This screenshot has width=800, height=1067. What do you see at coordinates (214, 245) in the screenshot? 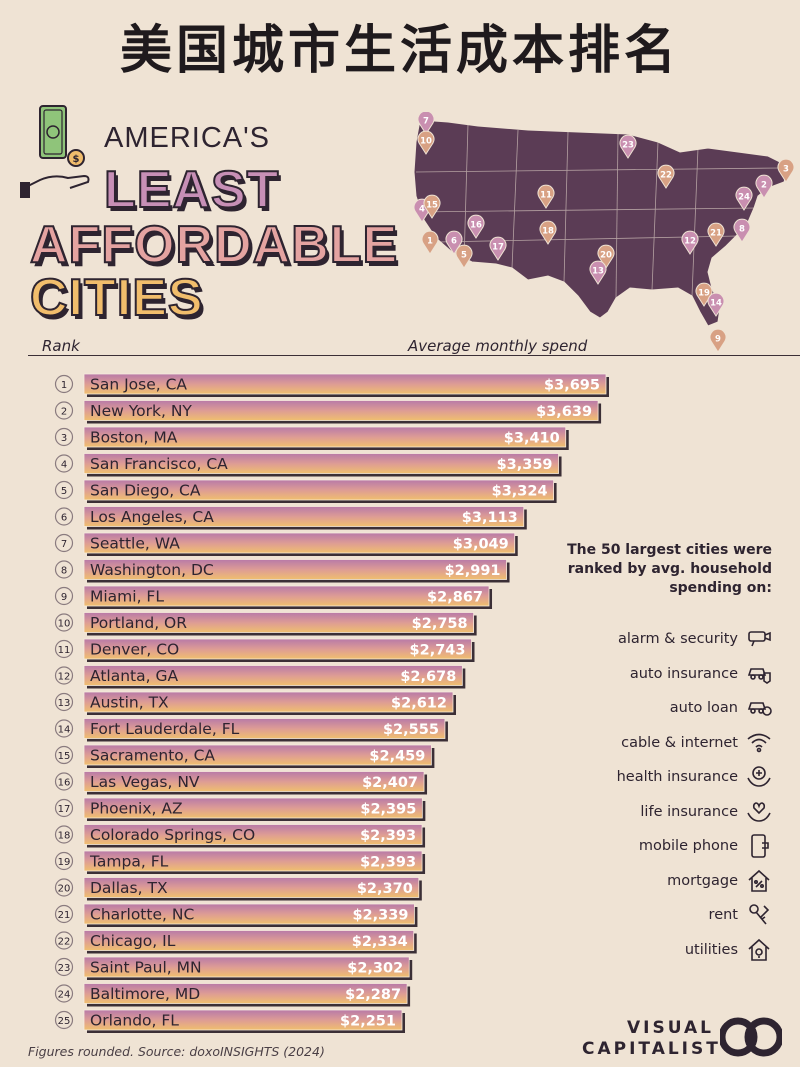
I see `title-line-affordable: AFFORDABLE` at bounding box center [214, 245].